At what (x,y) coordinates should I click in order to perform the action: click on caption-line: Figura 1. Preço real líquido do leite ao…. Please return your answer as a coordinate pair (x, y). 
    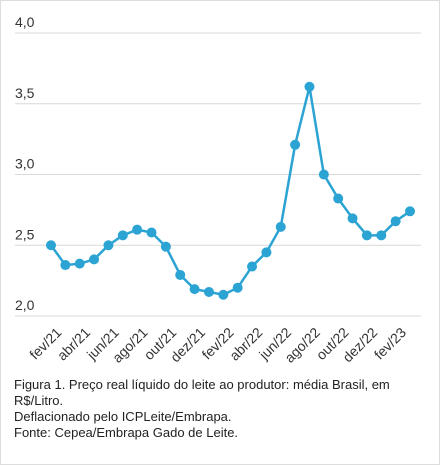
    Looking at the image, I should click on (202, 392).